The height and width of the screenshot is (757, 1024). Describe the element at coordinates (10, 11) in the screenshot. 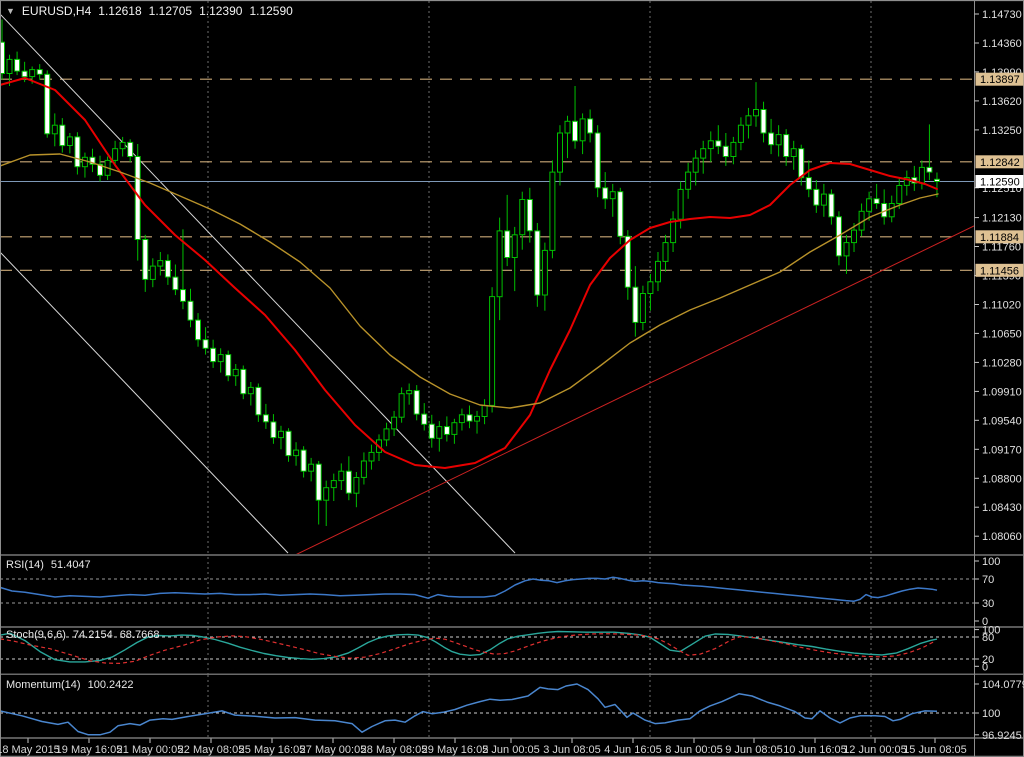

I see `symbol-dropdown-icon: ▼` at that location.